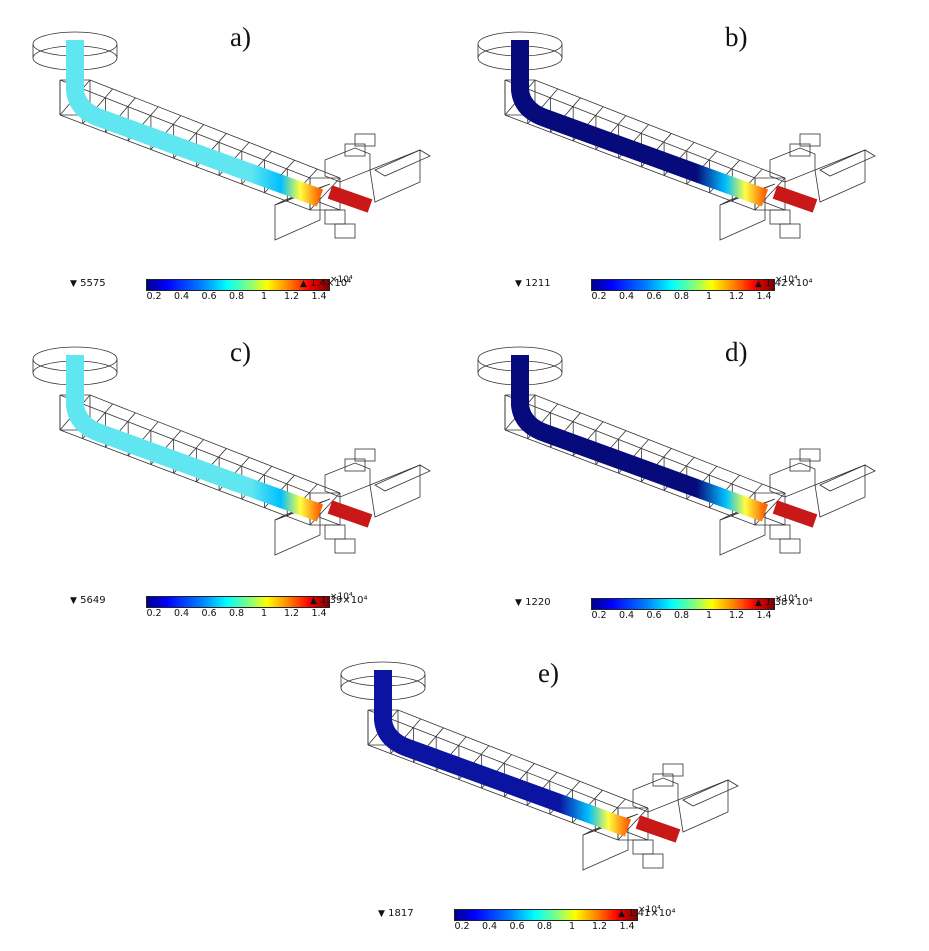 The width and height of the screenshot is (929, 951). Describe the element at coordinates (396, 913) in the screenshot. I see `colorbar-min: ▼ 1817` at that location.